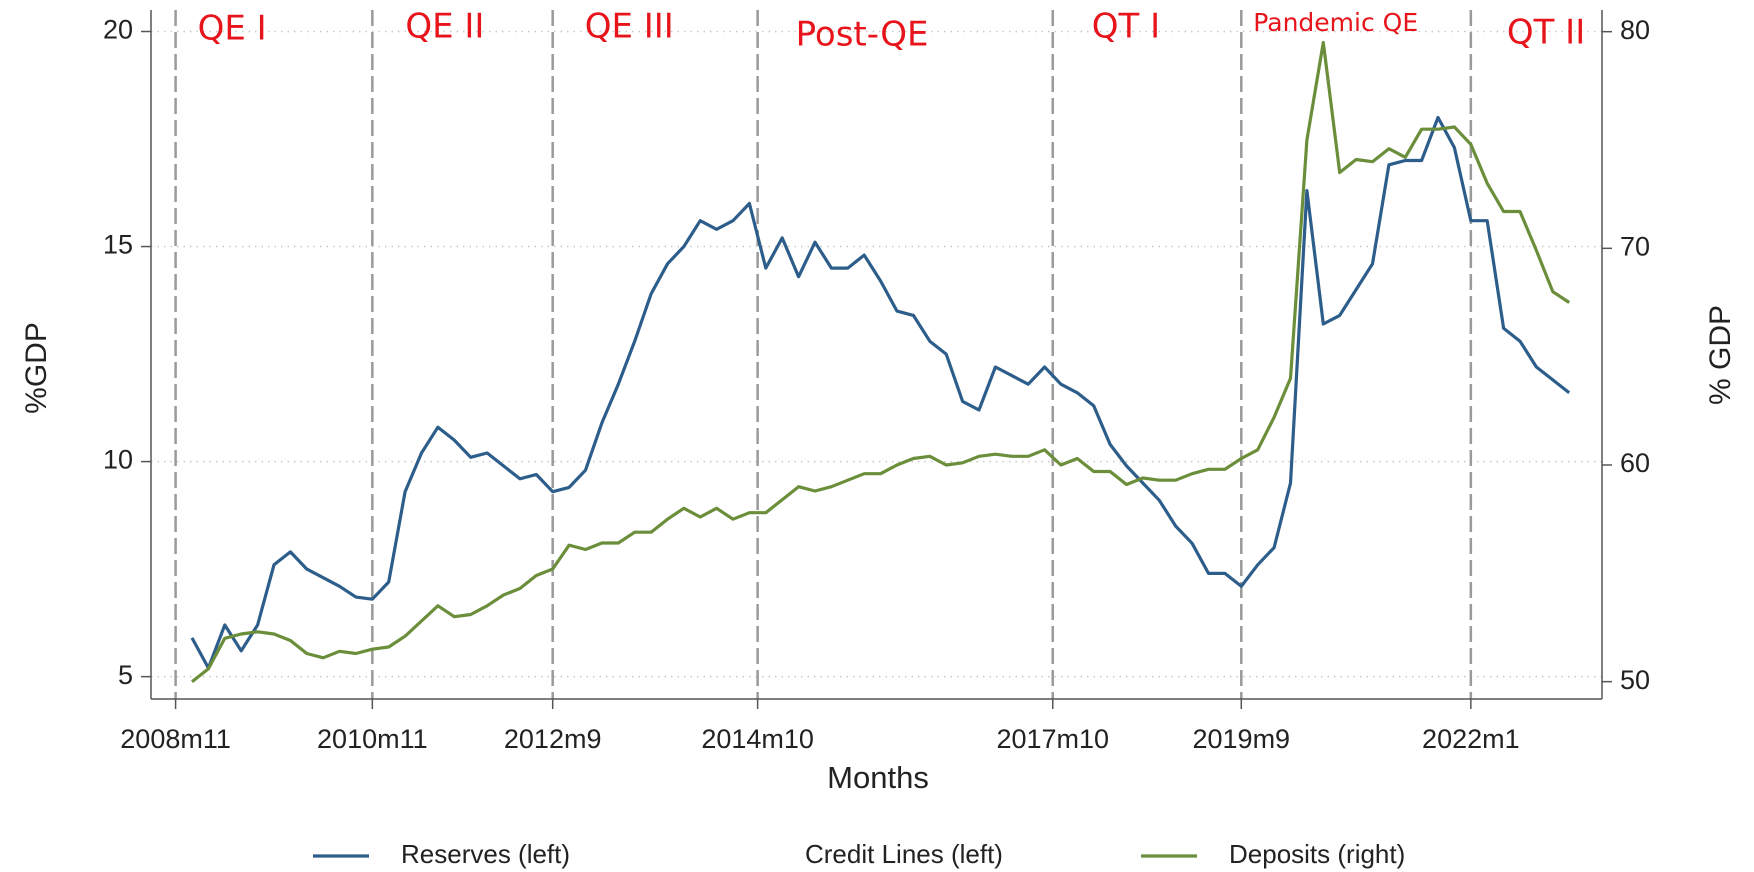  Describe the element at coordinates (232, 29) in the screenshot. I see `period-label: QE I` at that location.